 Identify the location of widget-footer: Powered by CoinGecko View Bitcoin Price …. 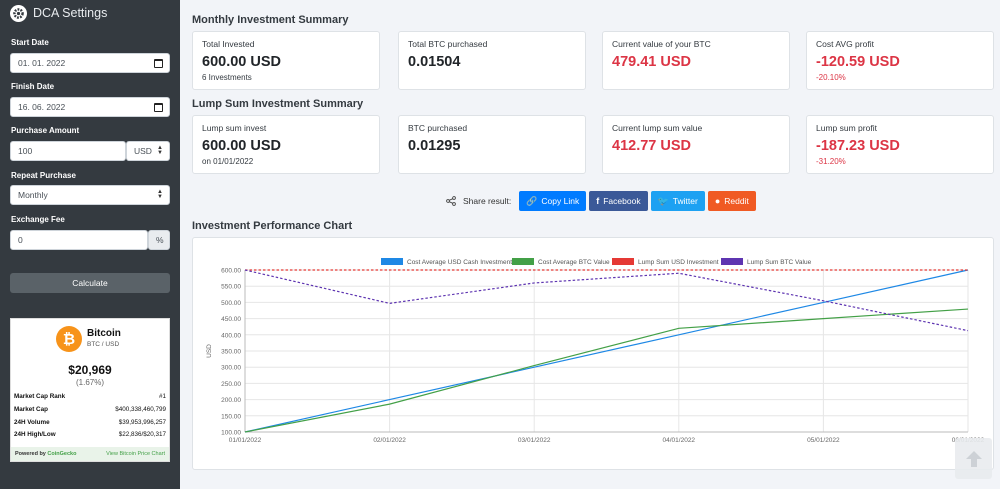
(90, 454).